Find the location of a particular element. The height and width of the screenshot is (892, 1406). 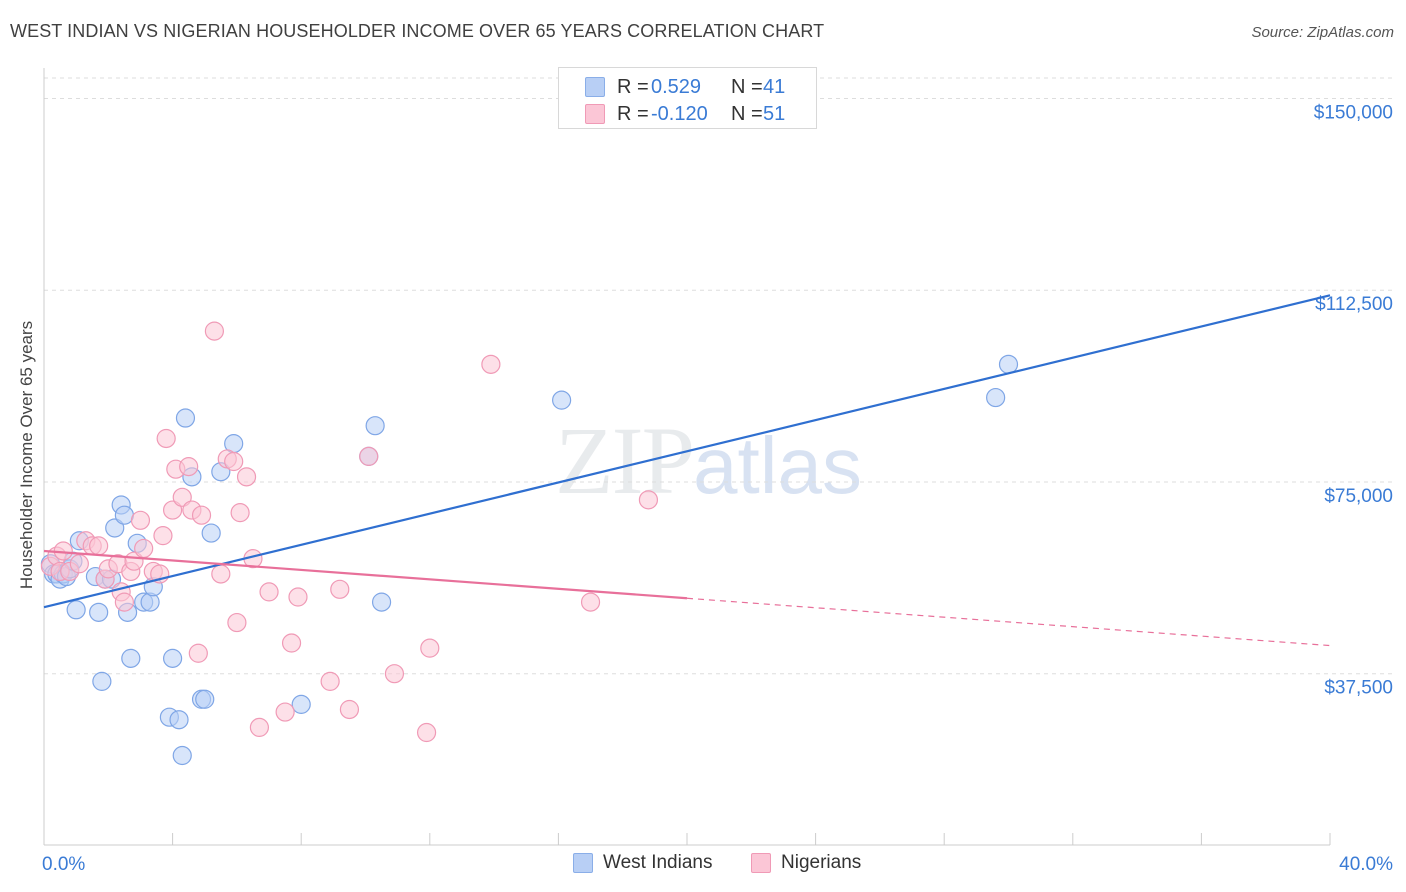

legend-n-value: 51 is located at coordinates (774, 113).